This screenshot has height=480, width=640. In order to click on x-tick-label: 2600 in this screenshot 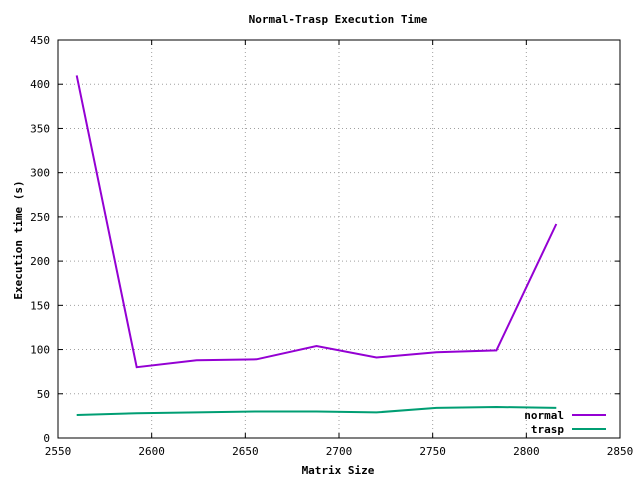, I will do `click(151, 451)`.